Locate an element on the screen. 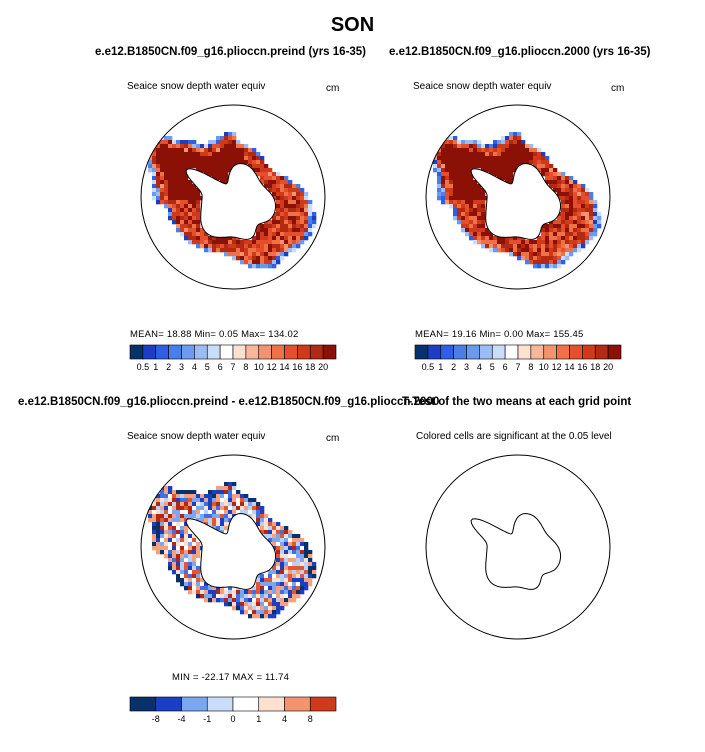 This screenshot has width=705, height=752. colorbar-preind-tick-label: 4 is located at coordinates (194, 367).